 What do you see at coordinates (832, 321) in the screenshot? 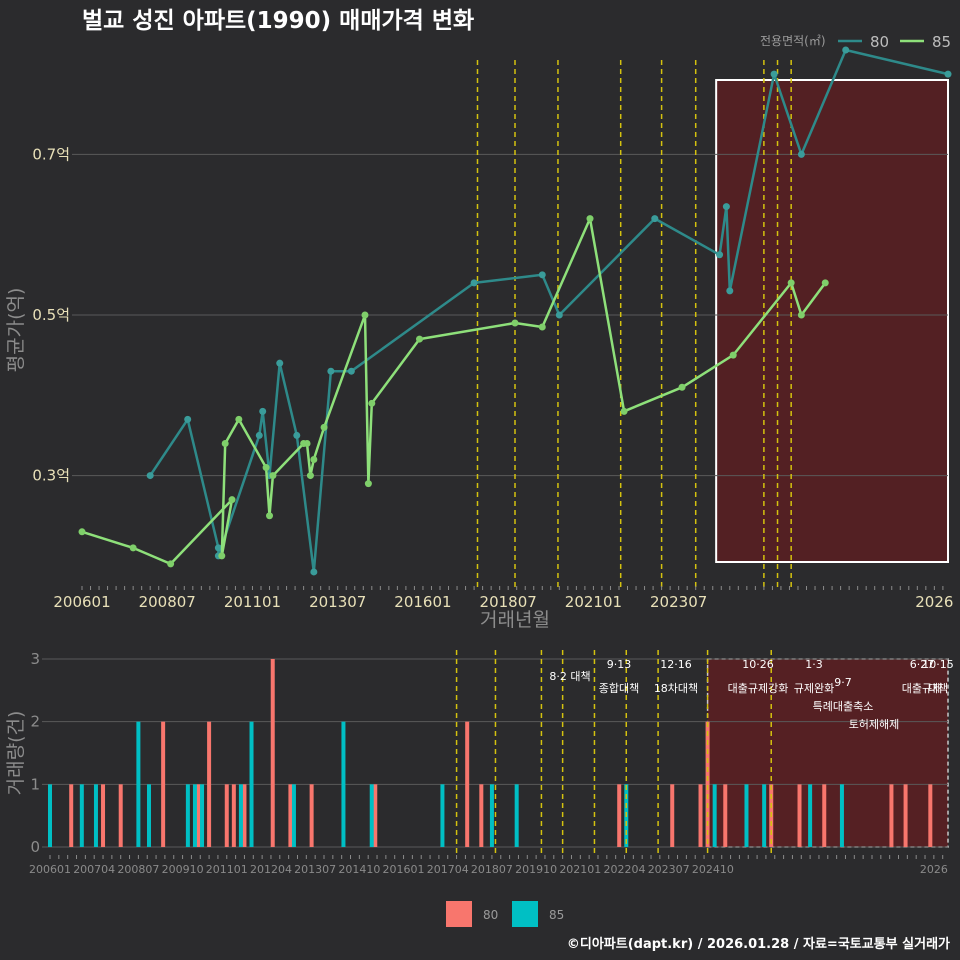
I see `highlight-region` at bounding box center [832, 321].